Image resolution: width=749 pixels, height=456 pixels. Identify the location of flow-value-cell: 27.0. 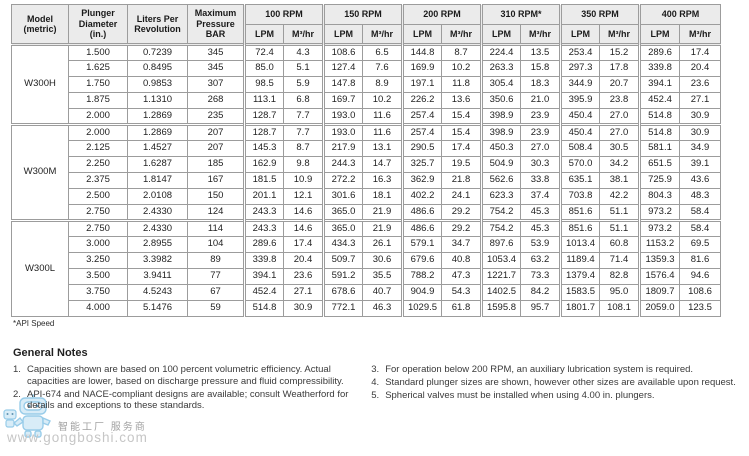
(619, 116).